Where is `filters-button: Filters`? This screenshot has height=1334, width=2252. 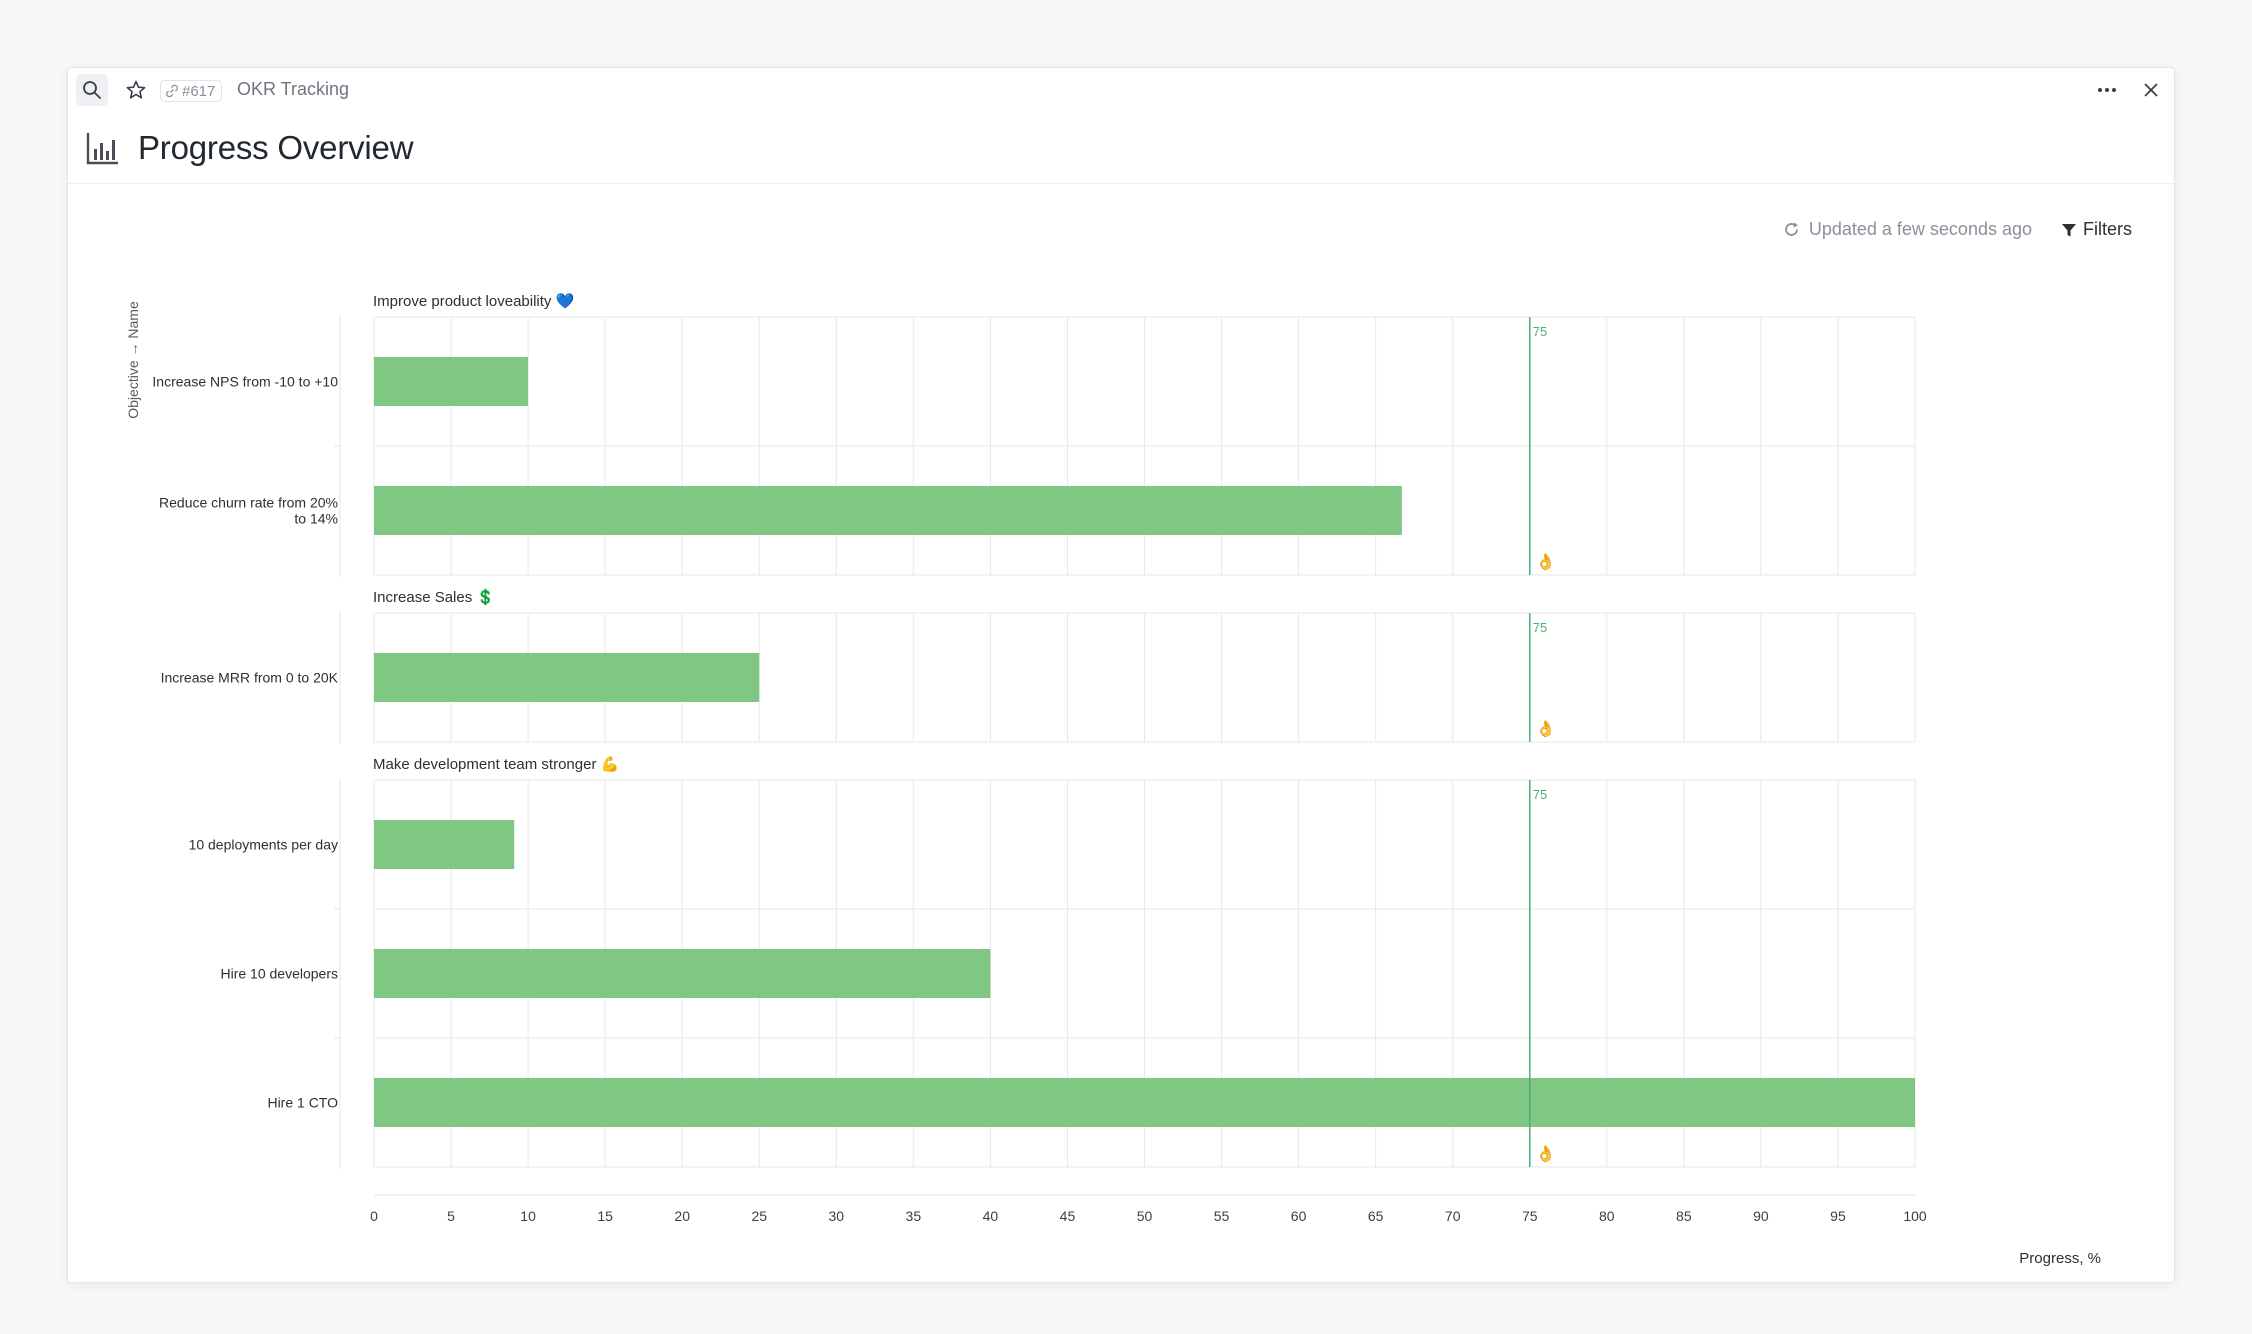 filters-button: Filters is located at coordinates (2096, 229).